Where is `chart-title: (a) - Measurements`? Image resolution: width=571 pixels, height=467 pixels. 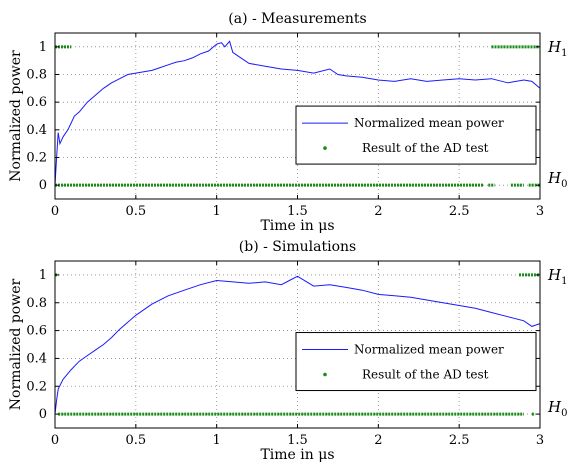
chart-title: (a) - Measurements is located at coordinates (297, 19).